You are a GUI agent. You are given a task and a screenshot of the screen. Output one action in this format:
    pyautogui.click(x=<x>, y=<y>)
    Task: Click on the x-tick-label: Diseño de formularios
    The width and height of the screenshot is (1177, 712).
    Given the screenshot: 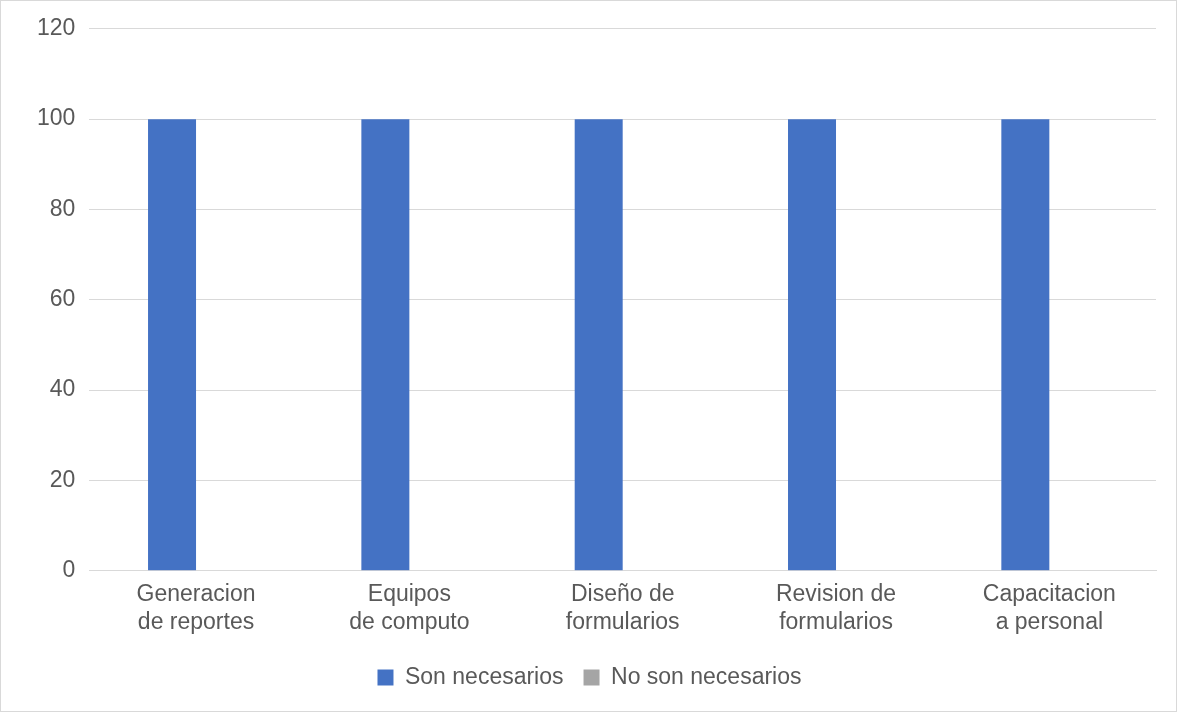 What is the action you would take?
    pyautogui.click(x=622, y=606)
    